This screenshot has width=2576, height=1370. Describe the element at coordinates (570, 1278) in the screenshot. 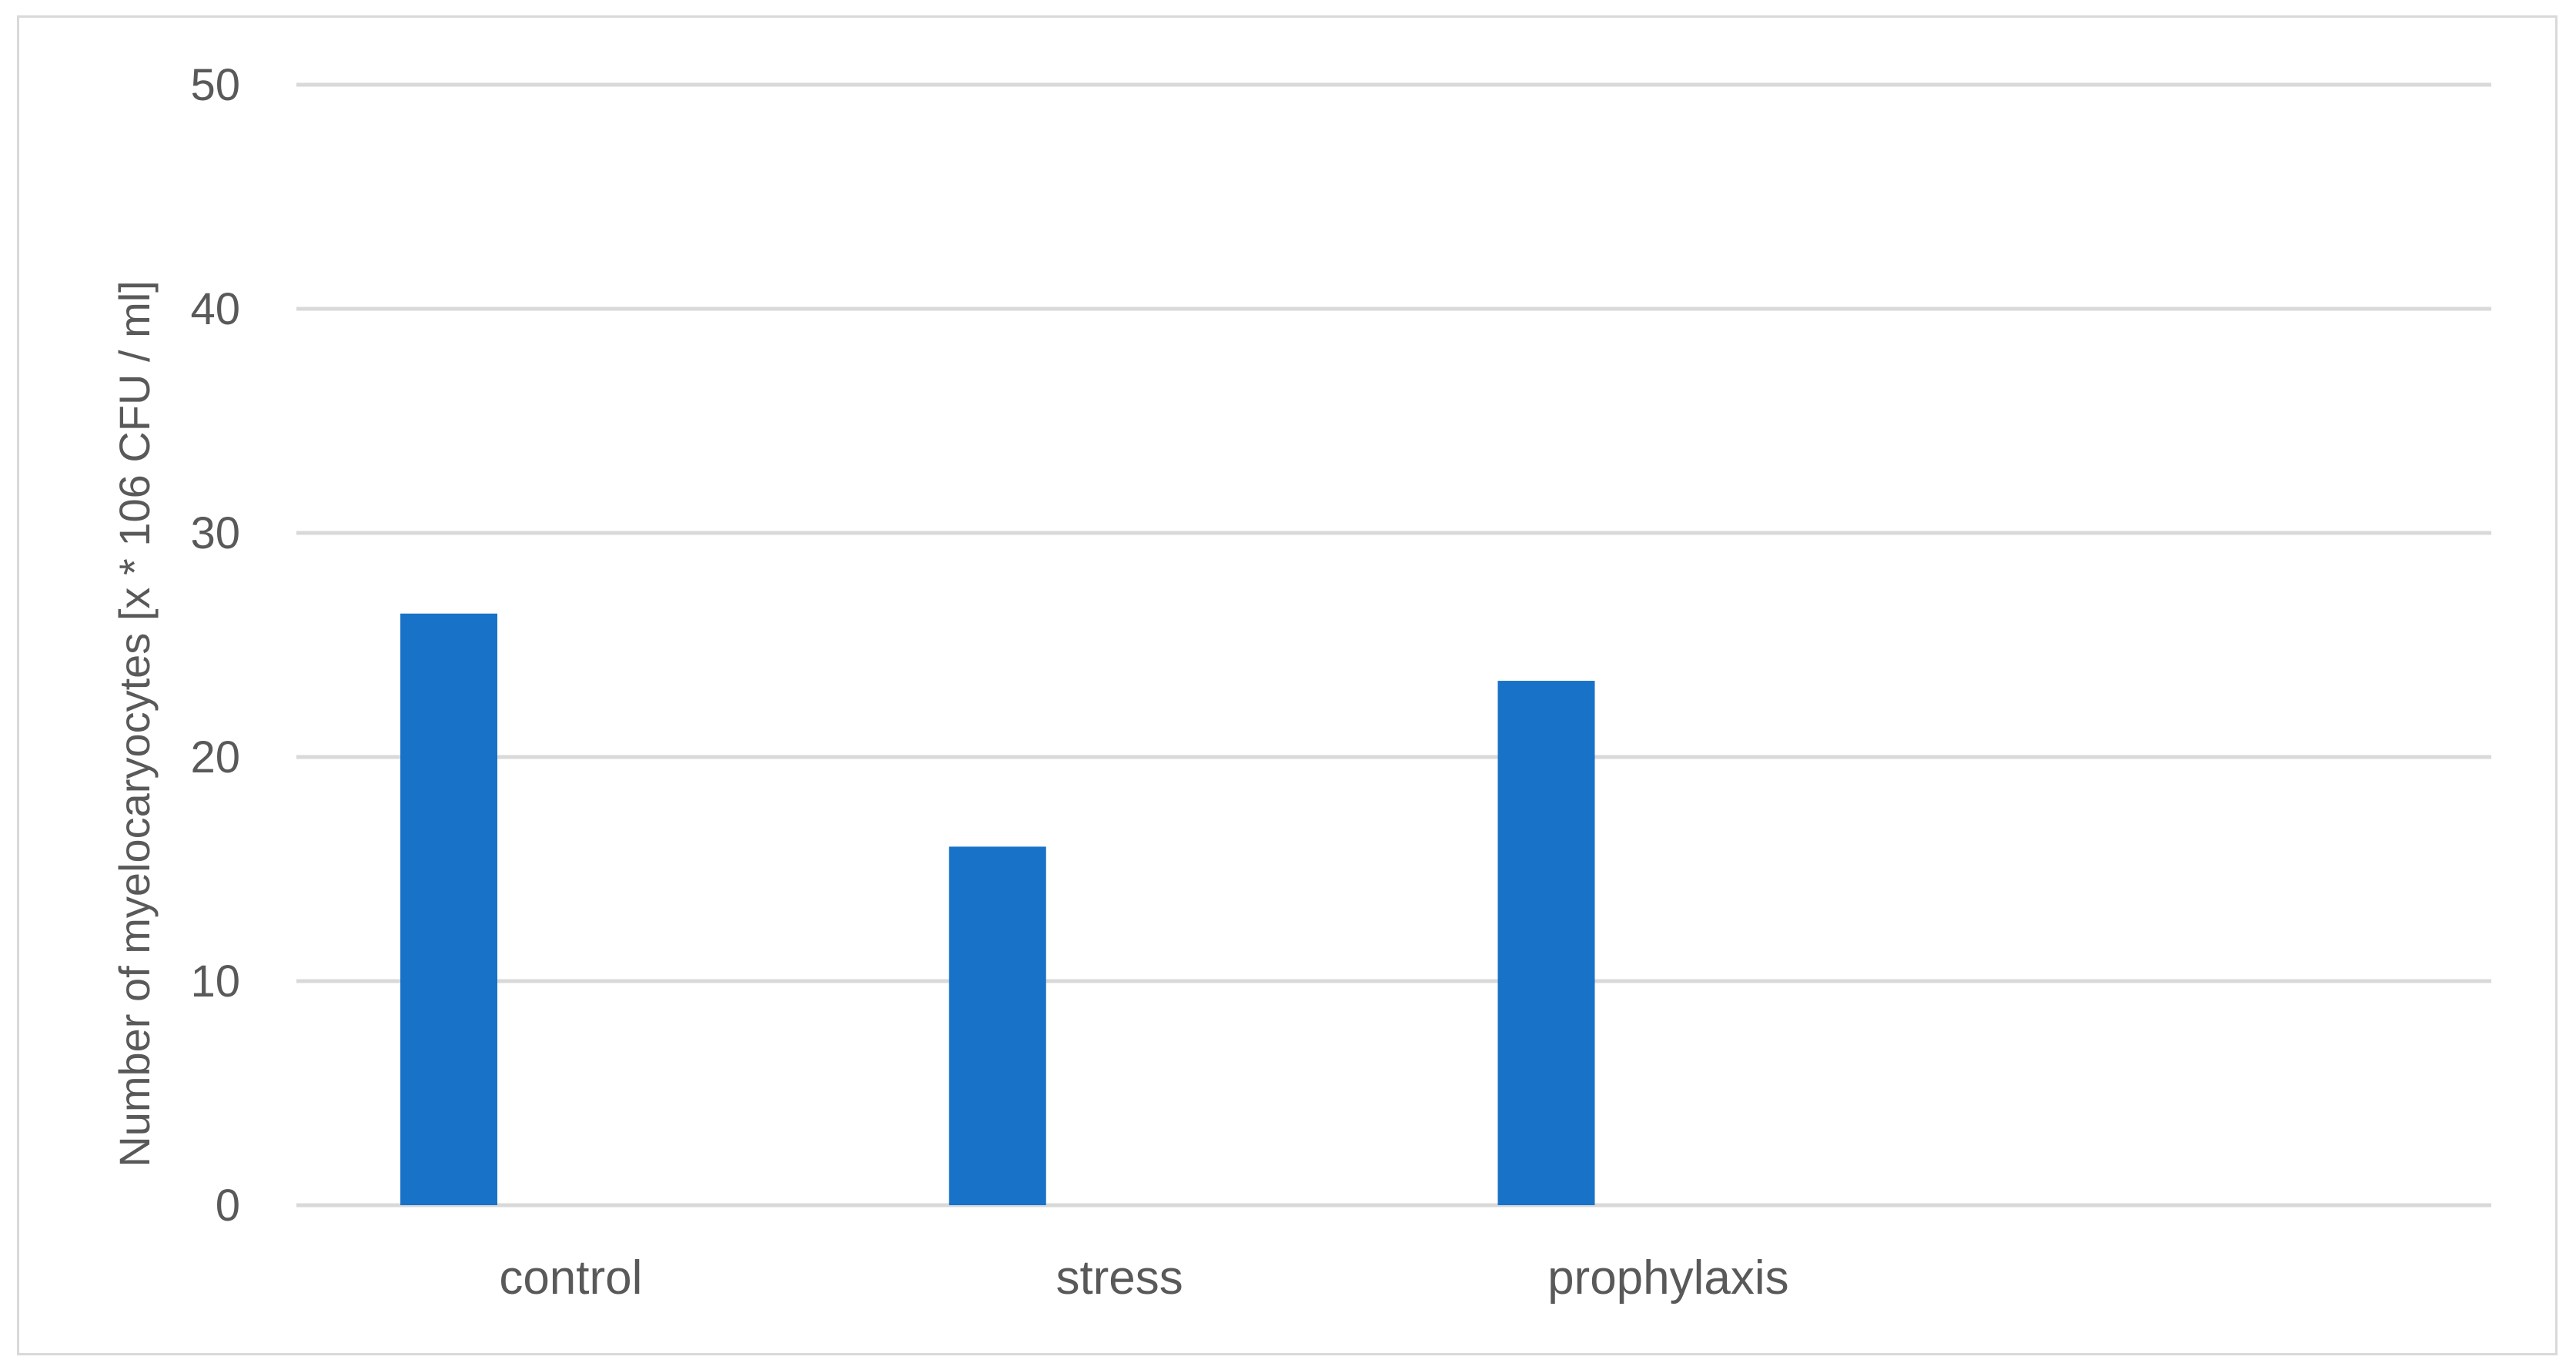

I see `x-category-label-control: control` at that location.